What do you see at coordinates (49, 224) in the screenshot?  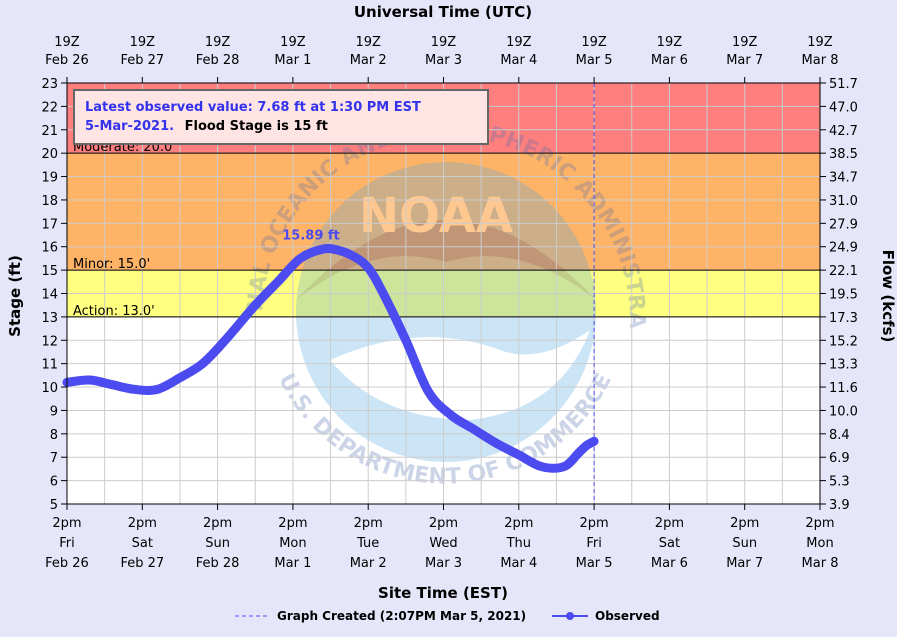 I see `y-tick-label: 17` at bounding box center [49, 224].